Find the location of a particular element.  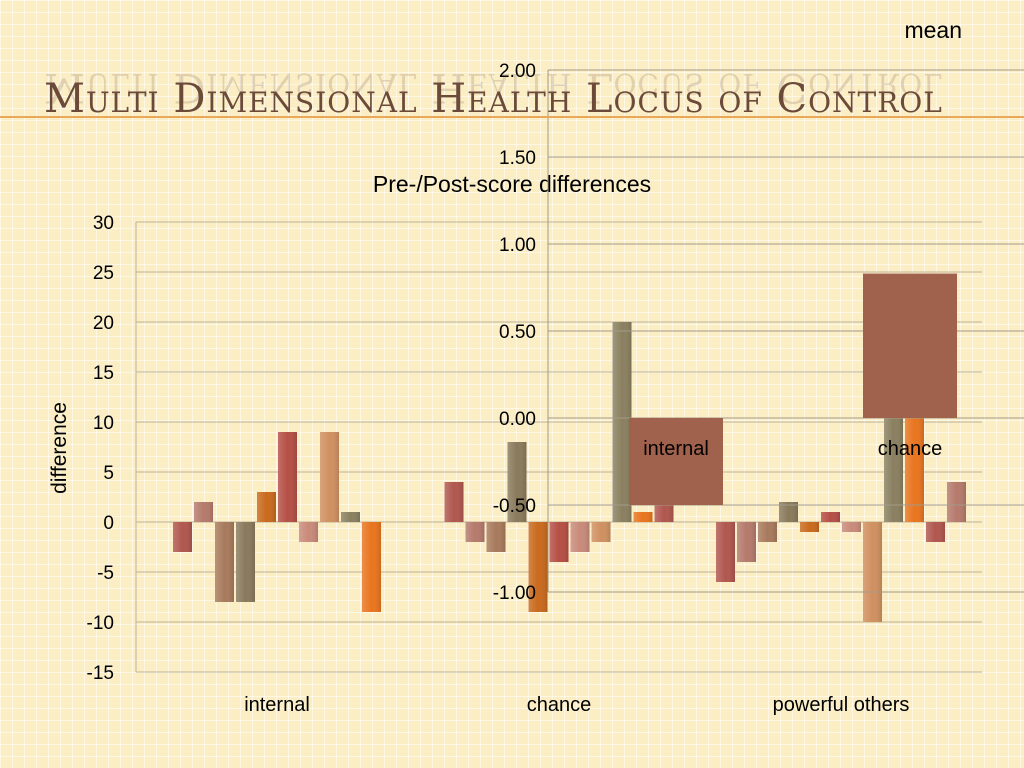

chart-a-y-tick-label: 30 is located at coordinates (103, 223).